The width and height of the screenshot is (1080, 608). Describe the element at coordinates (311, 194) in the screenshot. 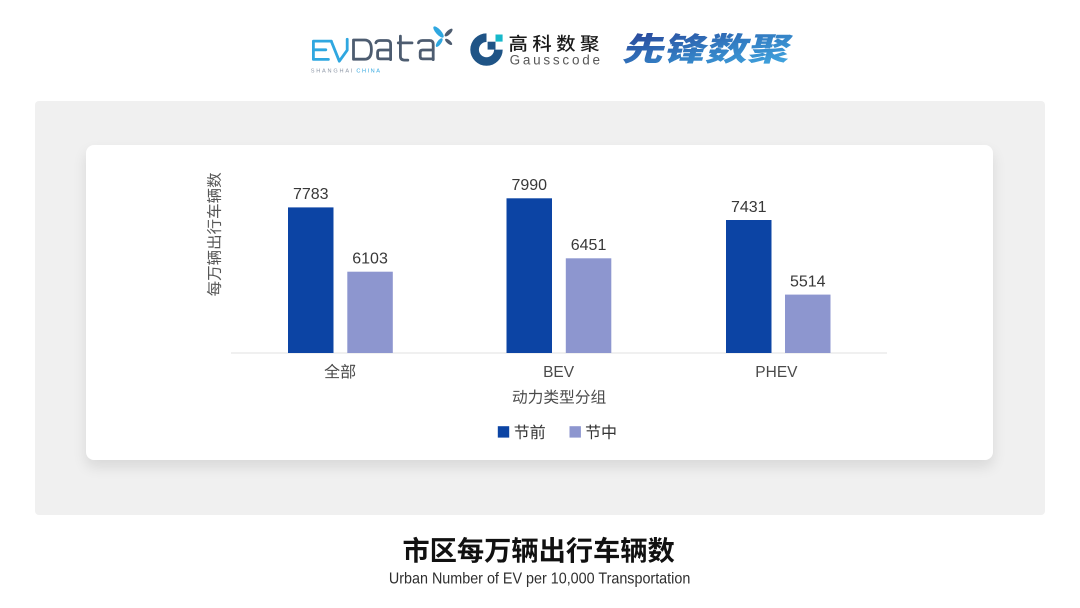

I see `svg-text: 7783` at that location.